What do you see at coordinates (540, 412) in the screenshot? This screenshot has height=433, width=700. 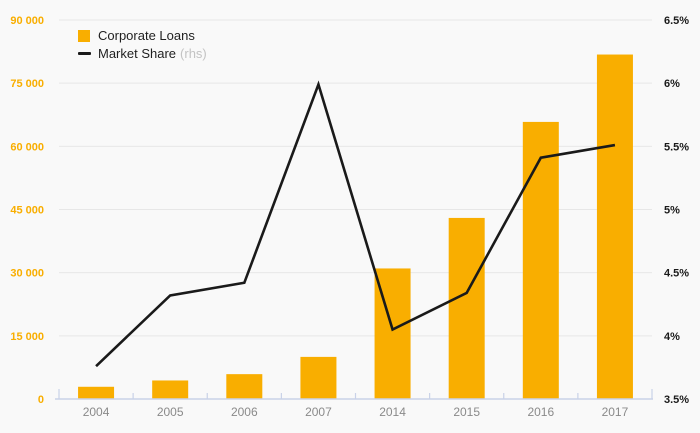 I see `x-axis-label: 2016` at bounding box center [540, 412].